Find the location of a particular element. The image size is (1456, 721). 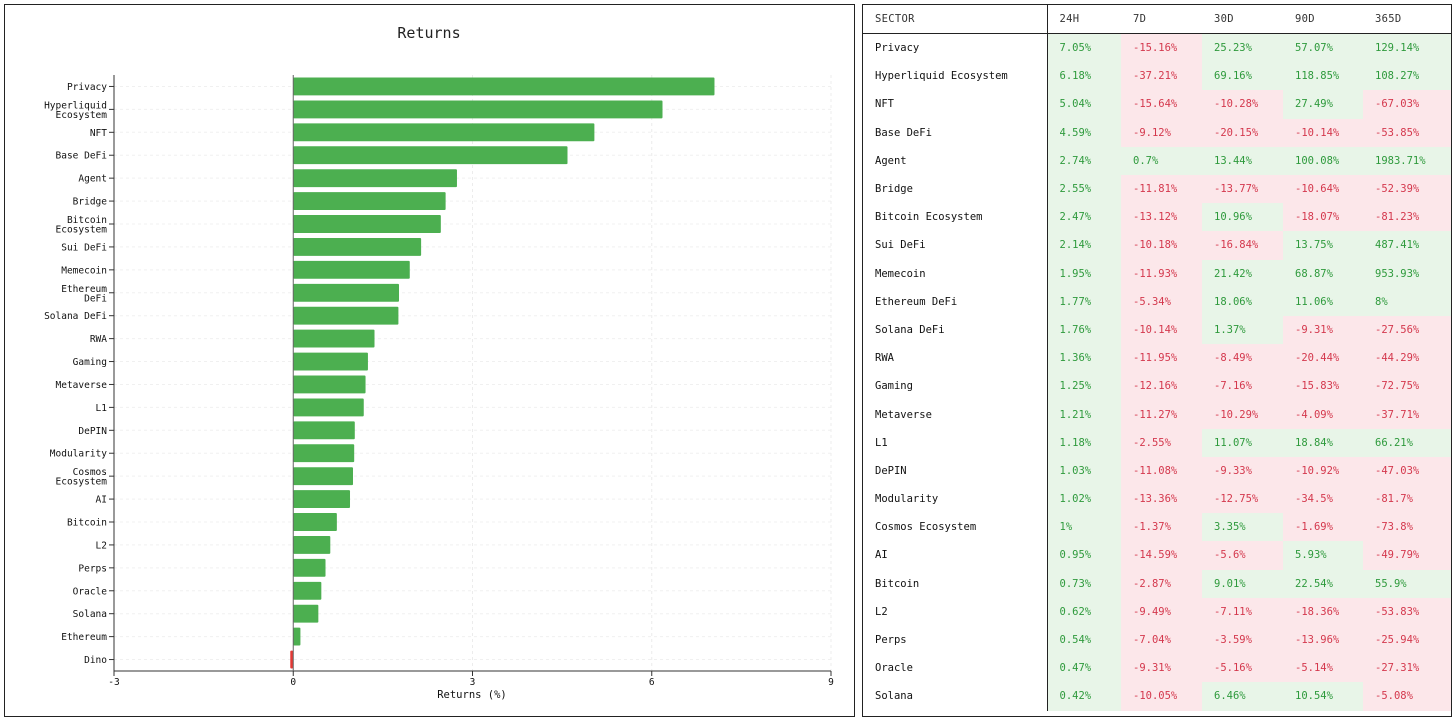

return-cell-365d: -53.83% is located at coordinates (1407, 611).